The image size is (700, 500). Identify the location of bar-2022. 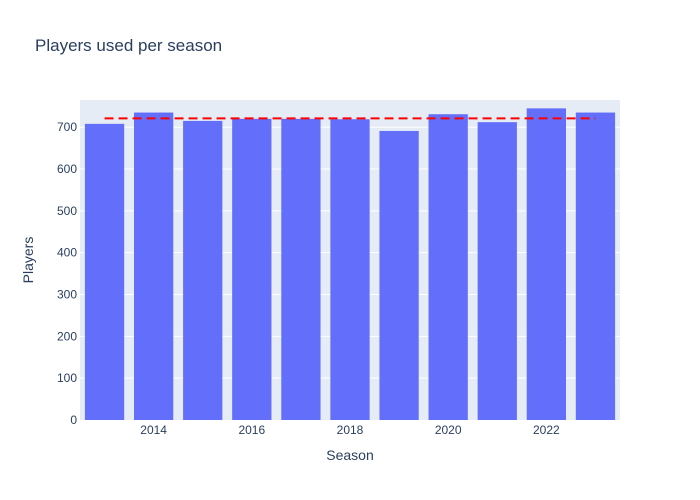
(546, 264).